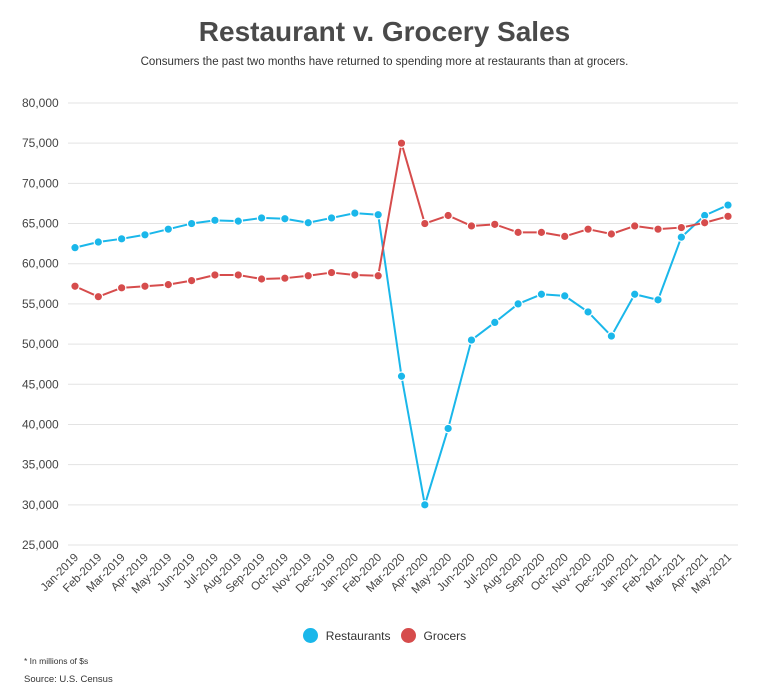 The height and width of the screenshot is (692, 769). What do you see at coordinates (40, 103) in the screenshot?
I see `y-tick-label: 80,000` at bounding box center [40, 103].